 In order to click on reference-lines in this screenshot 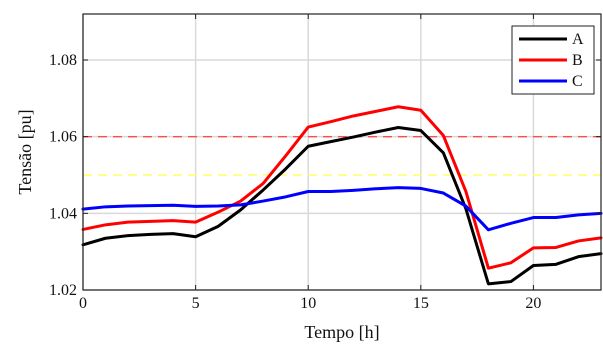, I will do `click(342, 155)`.